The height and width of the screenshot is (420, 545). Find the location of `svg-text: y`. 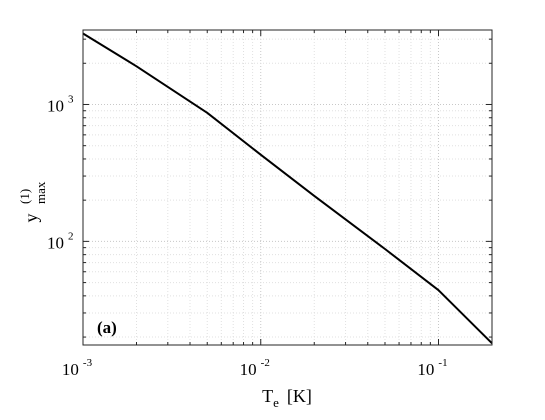

svg-text: y is located at coordinates (31, 218).